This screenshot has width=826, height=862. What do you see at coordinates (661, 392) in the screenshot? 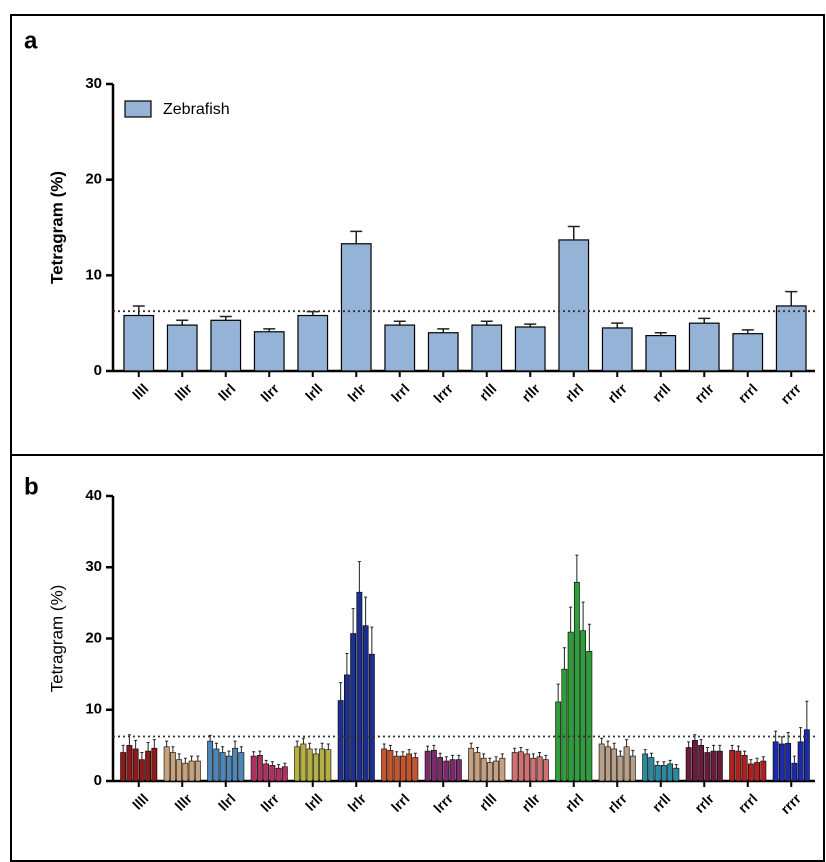
I see `x-tick-label: rrll` at bounding box center [661, 392].